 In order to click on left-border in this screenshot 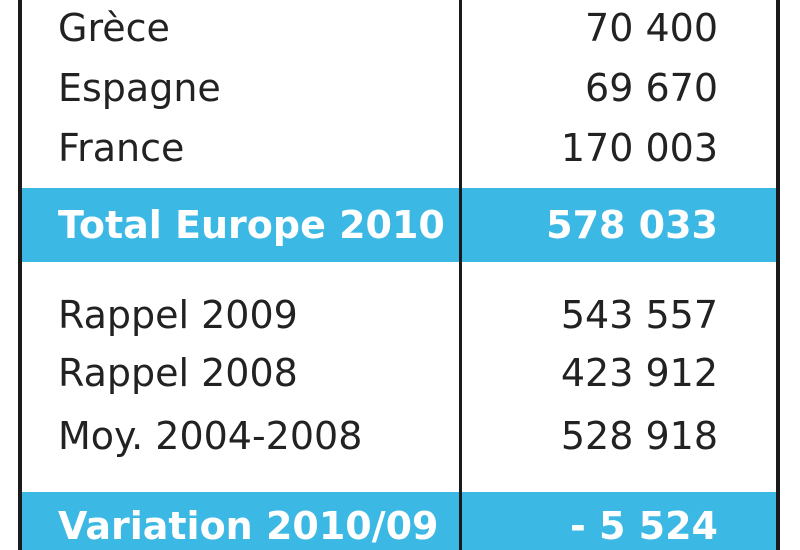, I will do `click(20, 275)`.